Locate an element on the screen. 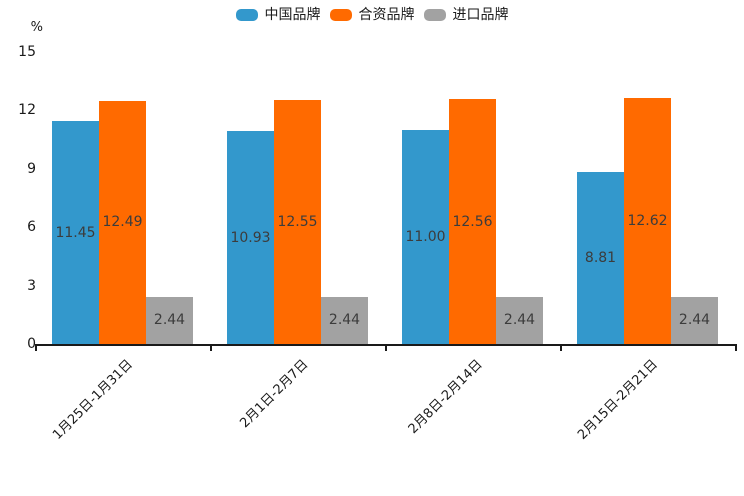 The image size is (744, 496). legend-swatch-合资品牌 is located at coordinates (340, 15).